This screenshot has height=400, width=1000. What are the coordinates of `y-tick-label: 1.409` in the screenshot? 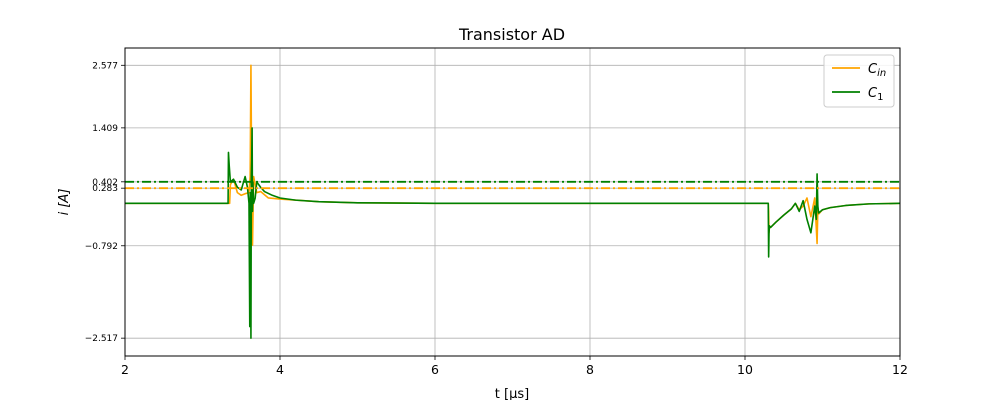 It's located at (105, 129).